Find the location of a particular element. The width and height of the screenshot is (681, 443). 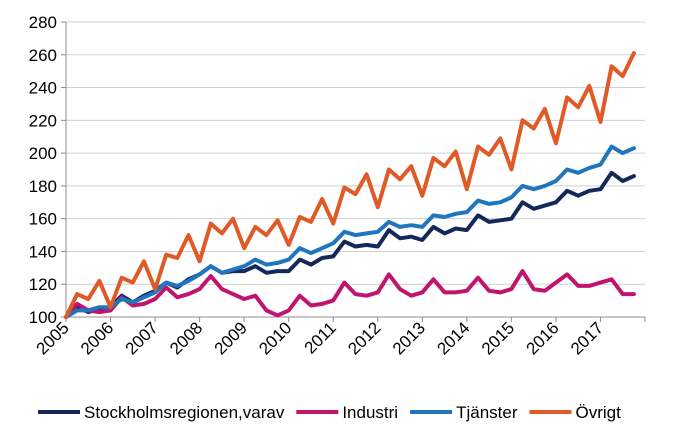

y-tick-label-100: 100 is located at coordinates (43, 317).